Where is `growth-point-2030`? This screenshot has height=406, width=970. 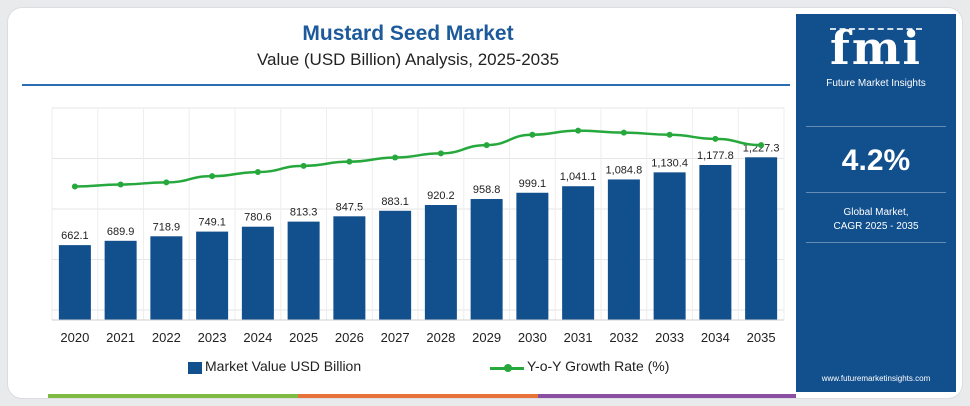
growth-point-2030 is located at coordinates (532, 134).